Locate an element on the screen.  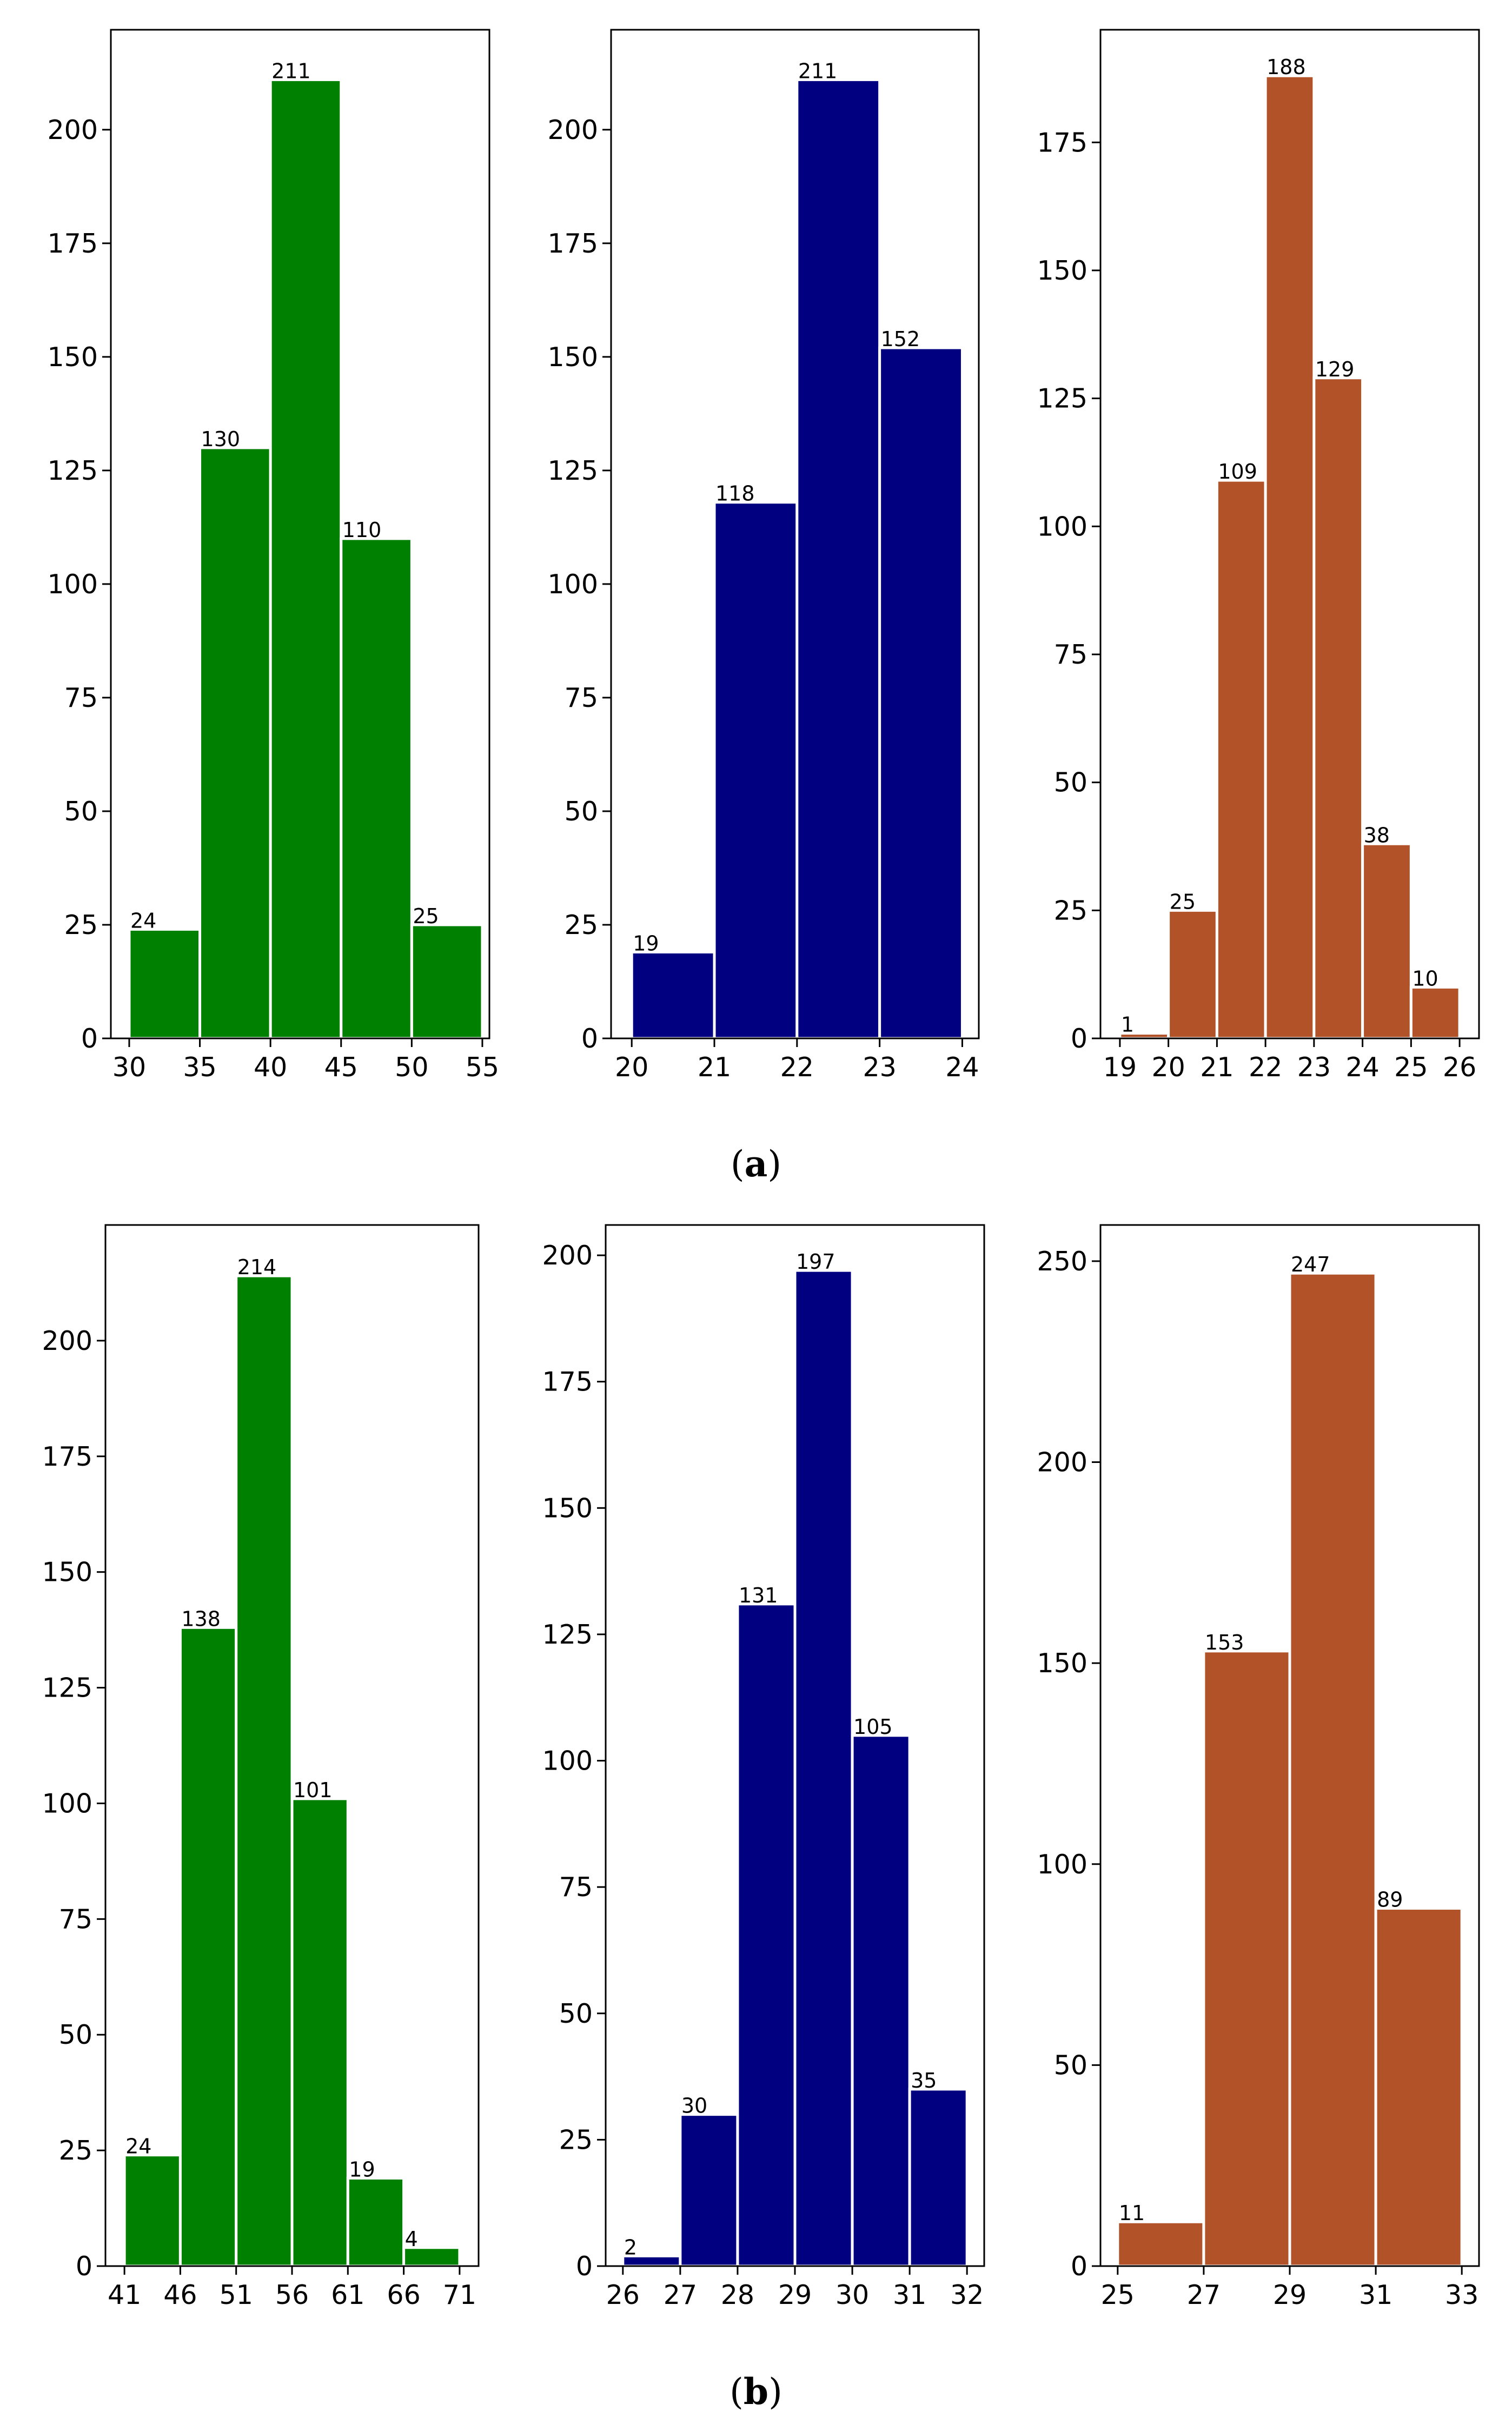
bar-value-label: 152 is located at coordinates (901, 339).